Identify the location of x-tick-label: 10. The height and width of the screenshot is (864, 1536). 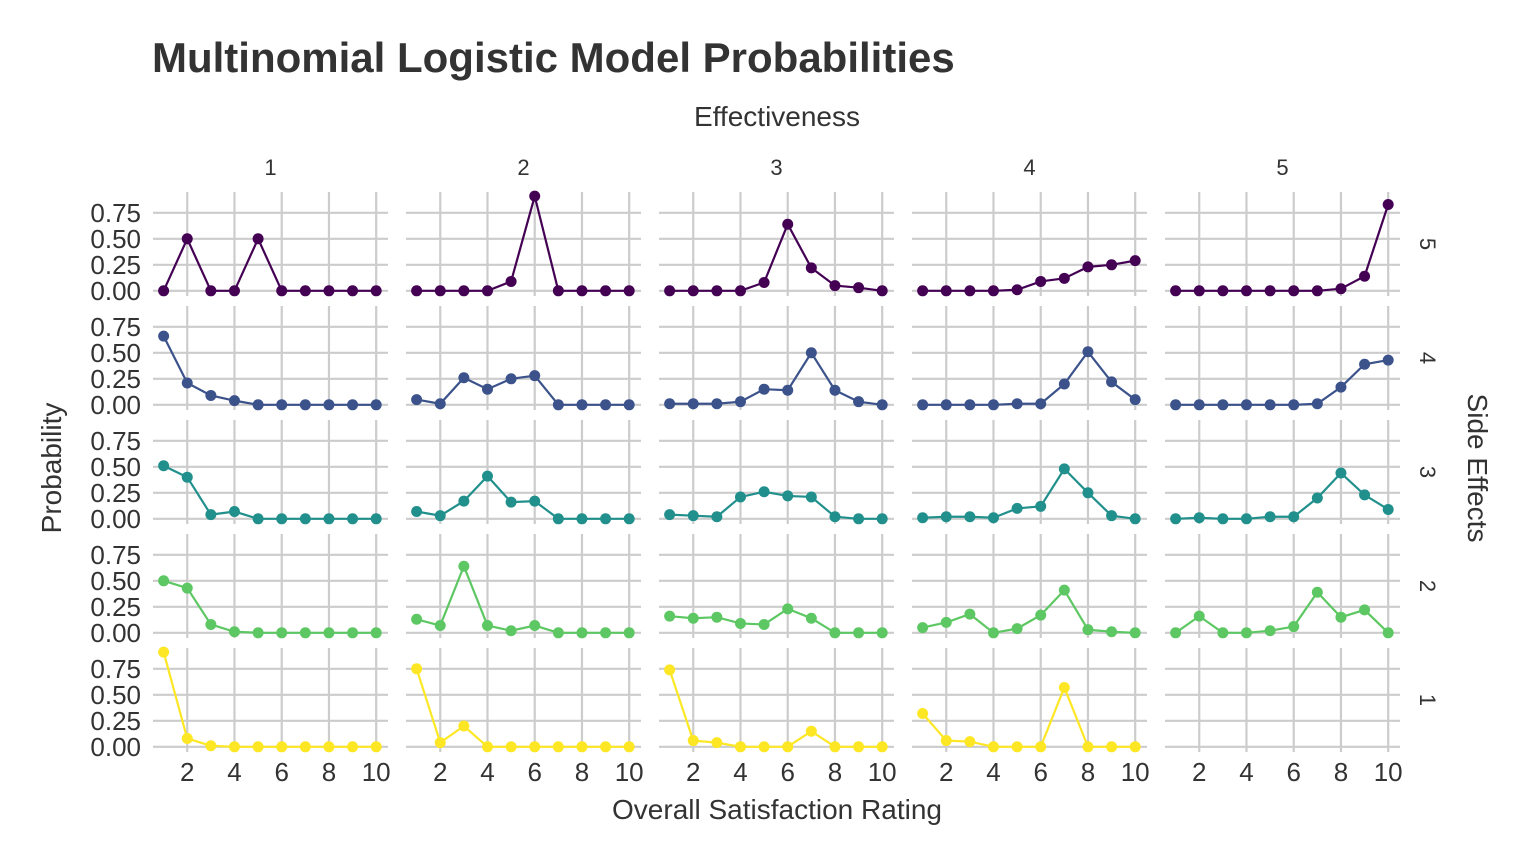
(882, 772).